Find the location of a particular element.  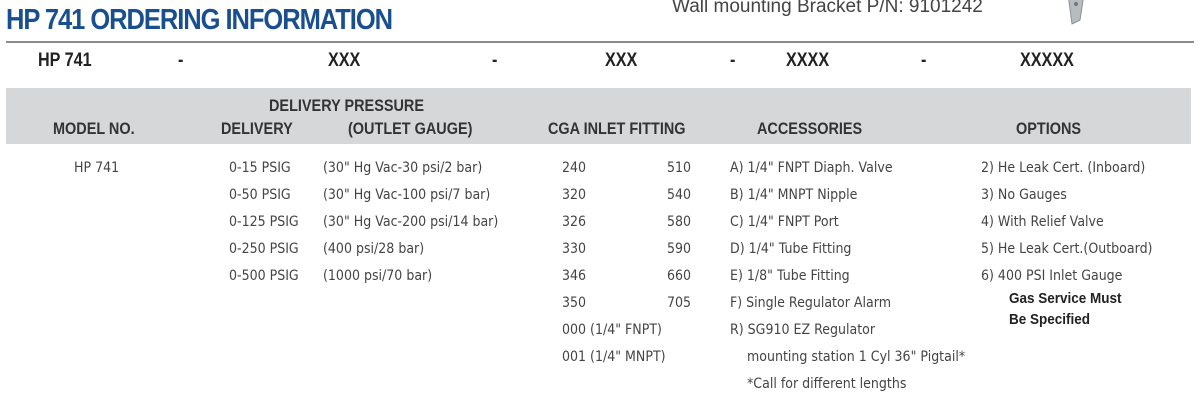

bracket-part-number: Wall mounting Bracket P/N: 9101242 is located at coordinates (827, 8).